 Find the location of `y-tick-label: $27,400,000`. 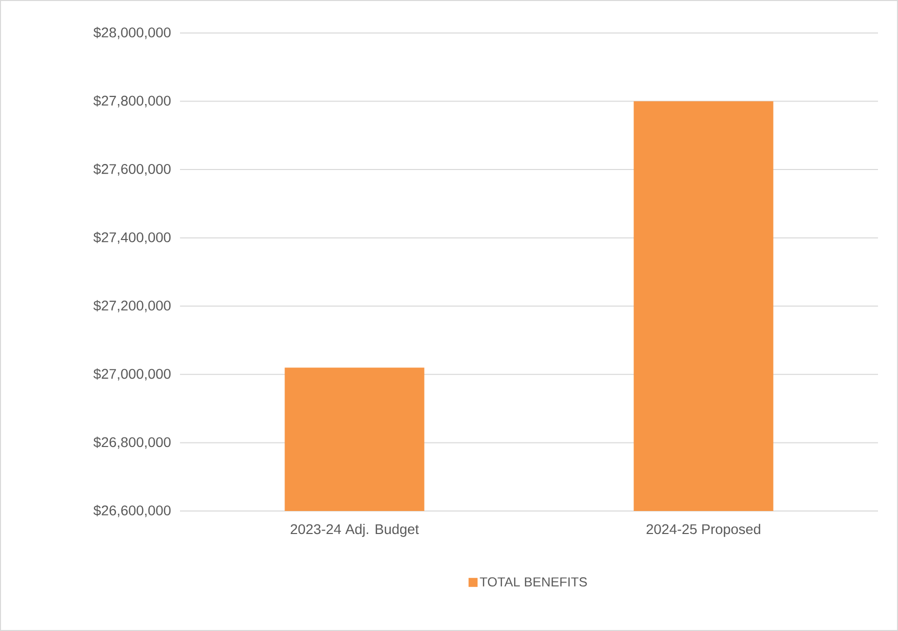

y-tick-label: $27,400,000 is located at coordinates (132, 238).